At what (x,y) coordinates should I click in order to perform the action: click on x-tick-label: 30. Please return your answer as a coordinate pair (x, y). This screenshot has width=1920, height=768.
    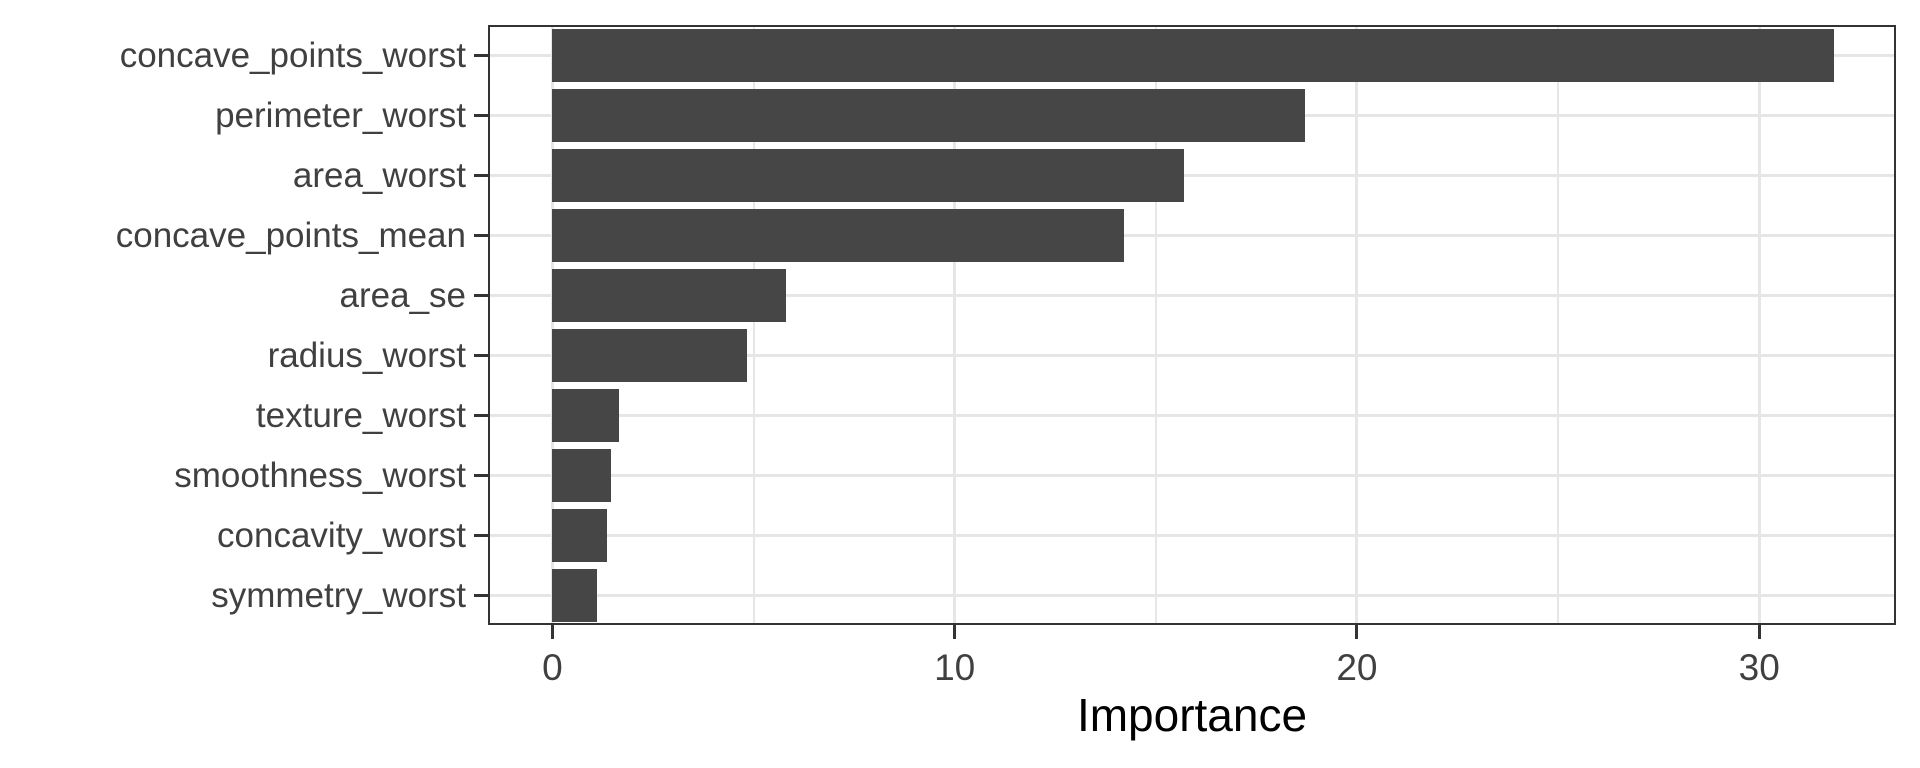
    Looking at the image, I should click on (1759, 667).